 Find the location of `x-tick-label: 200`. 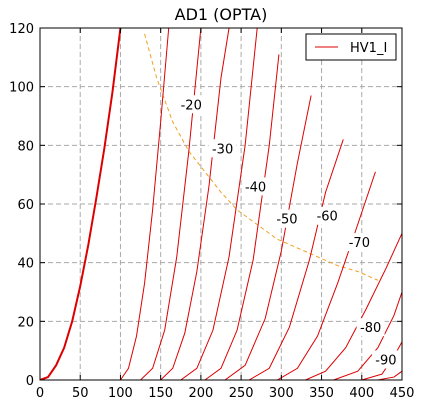

x-tick-label: 200 is located at coordinates (200, 393).